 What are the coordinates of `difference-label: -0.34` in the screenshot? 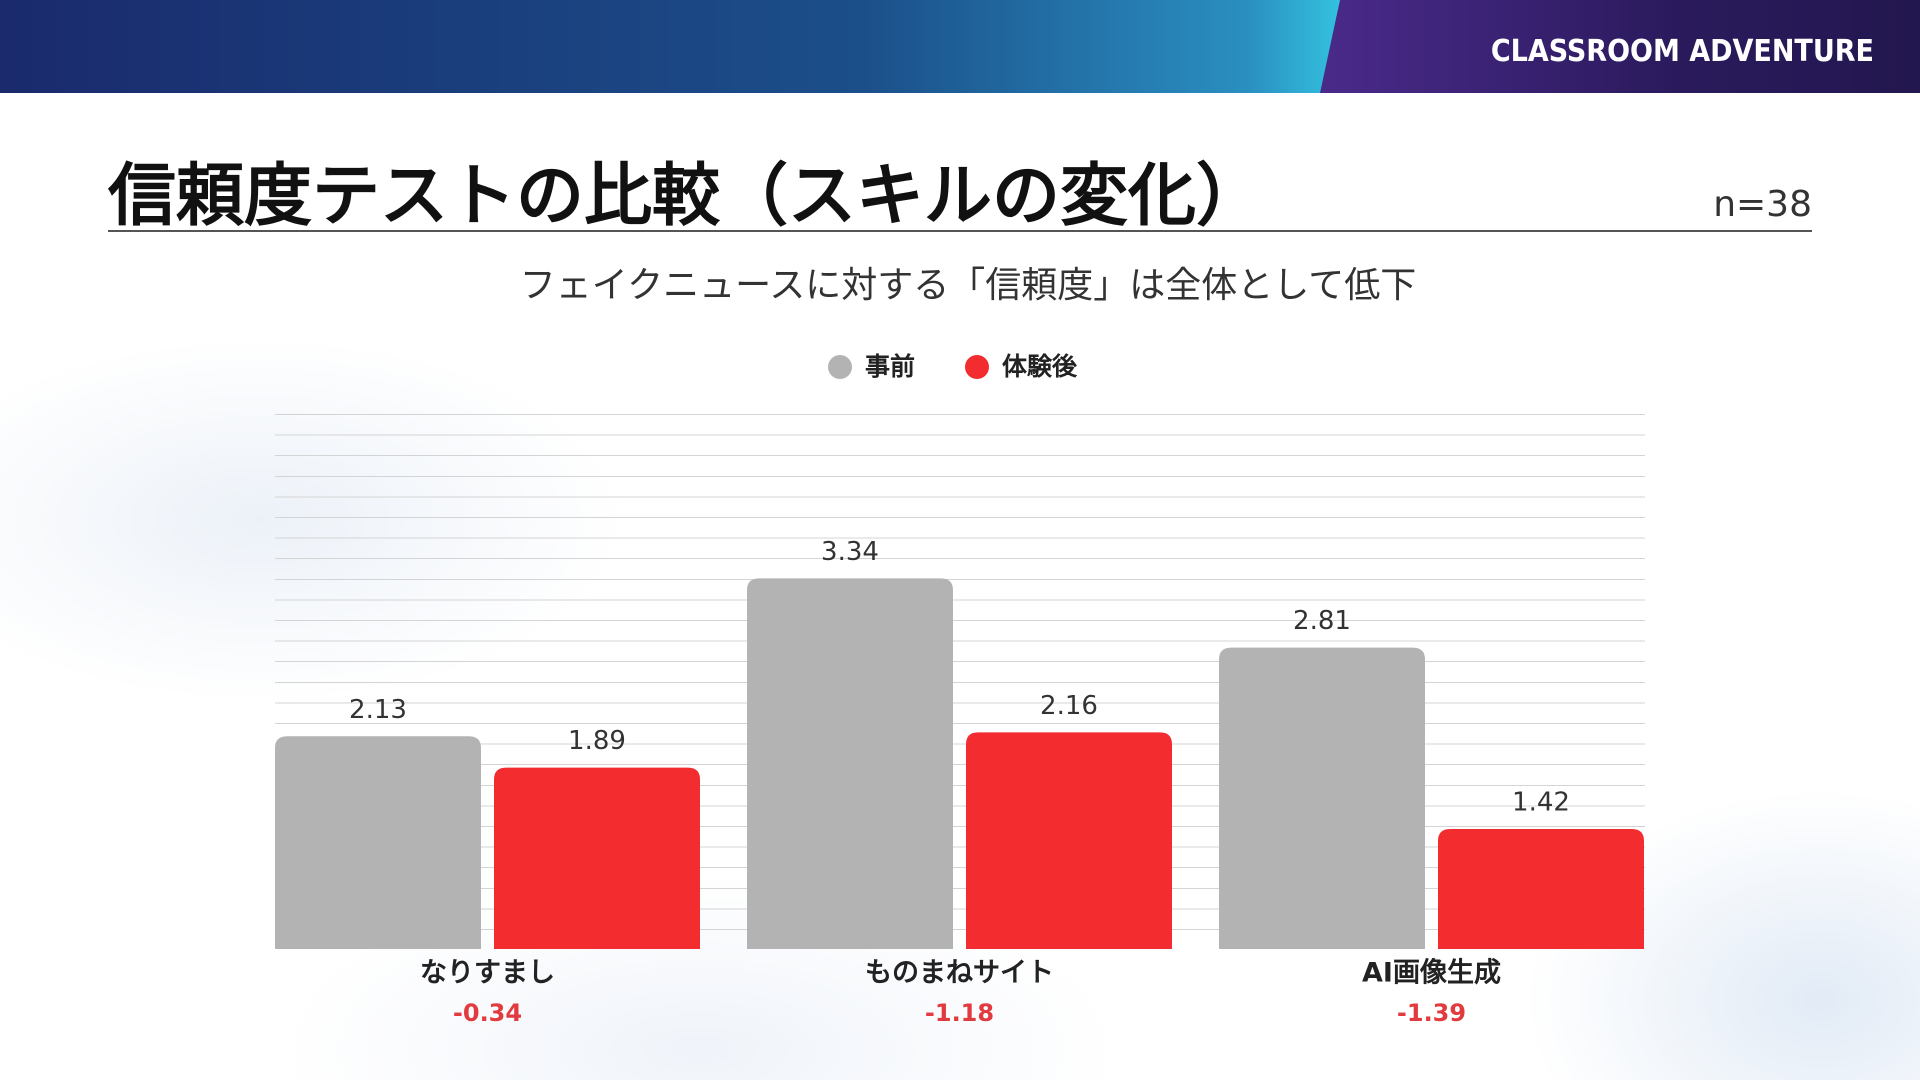 It's located at (487, 1013).